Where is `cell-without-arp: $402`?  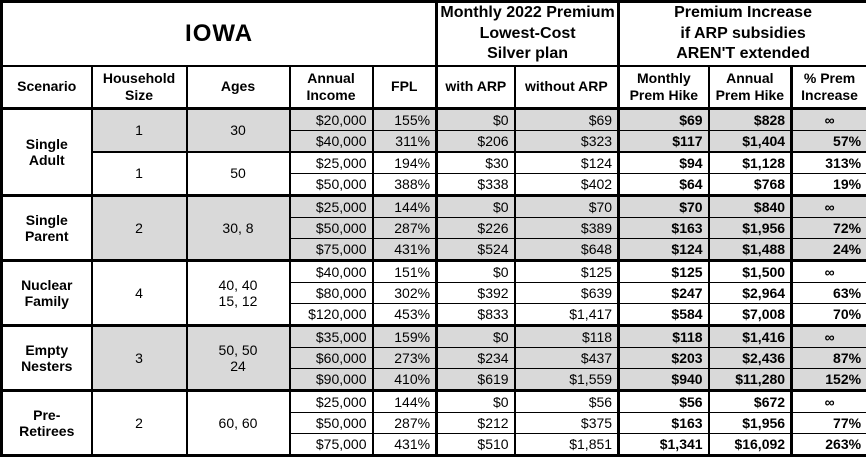
cell-without-arp: $402 is located at coordinates (567, 185).